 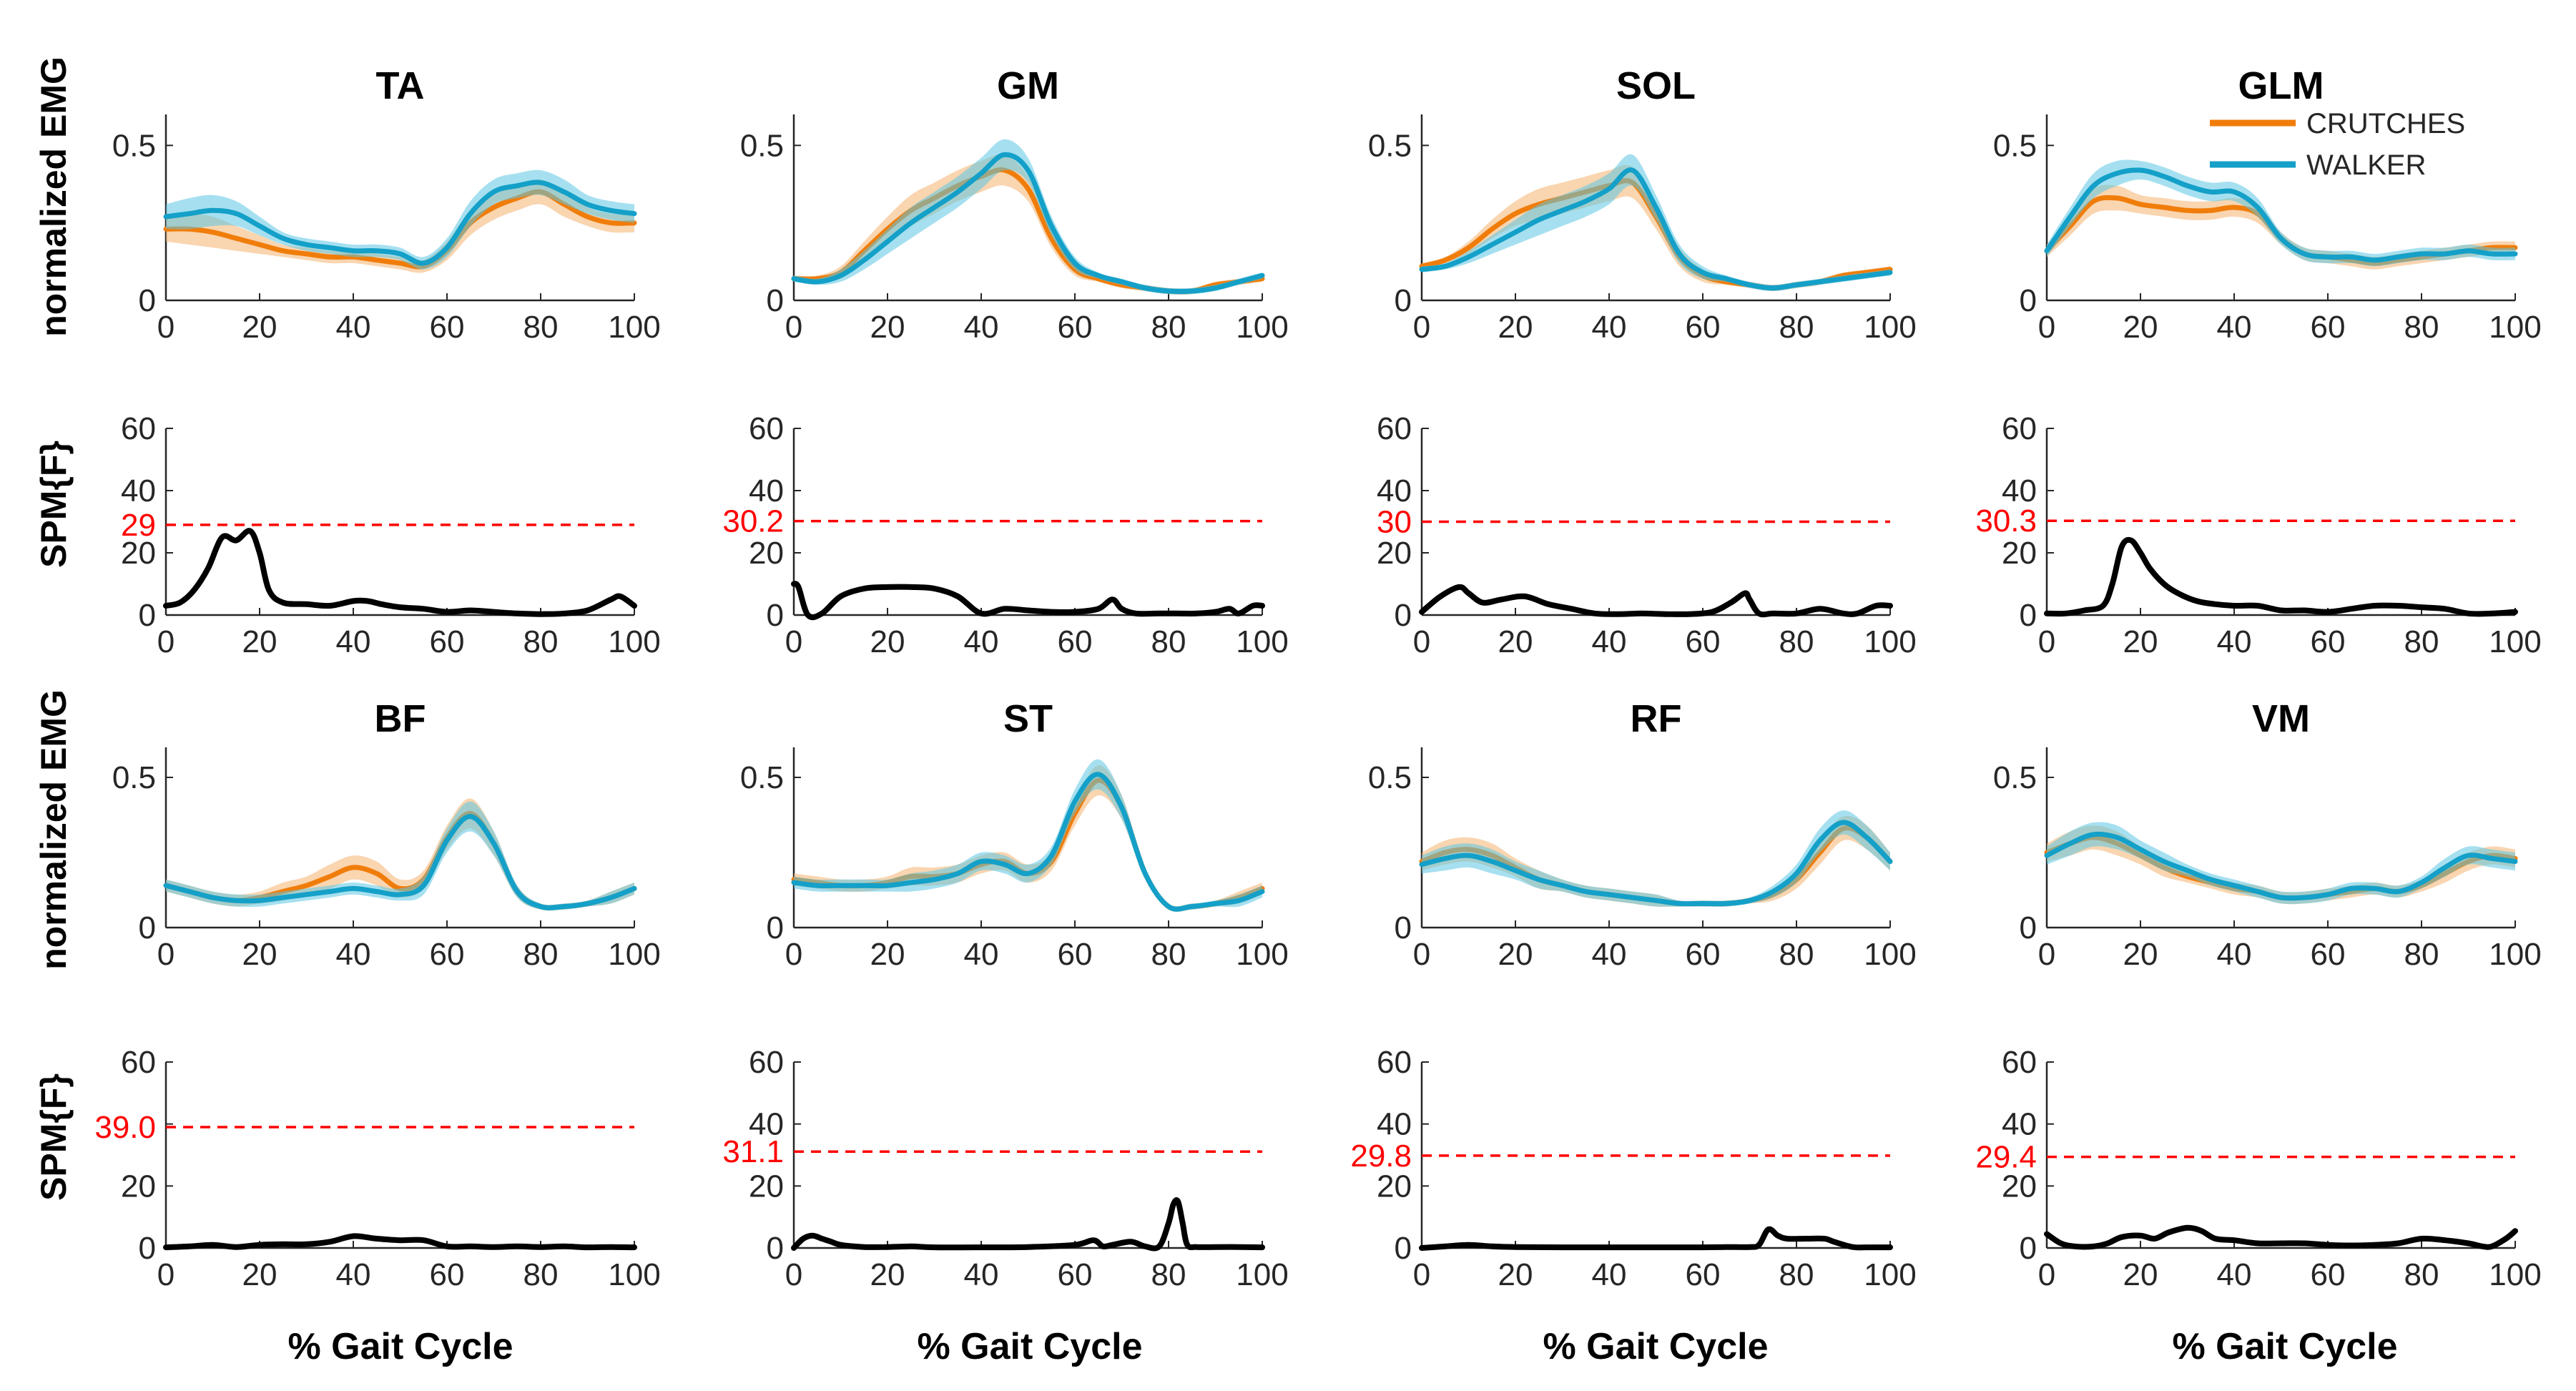 I want to click on ylabel-spm-row1: SPM{F}, so click(x=54, y=504).